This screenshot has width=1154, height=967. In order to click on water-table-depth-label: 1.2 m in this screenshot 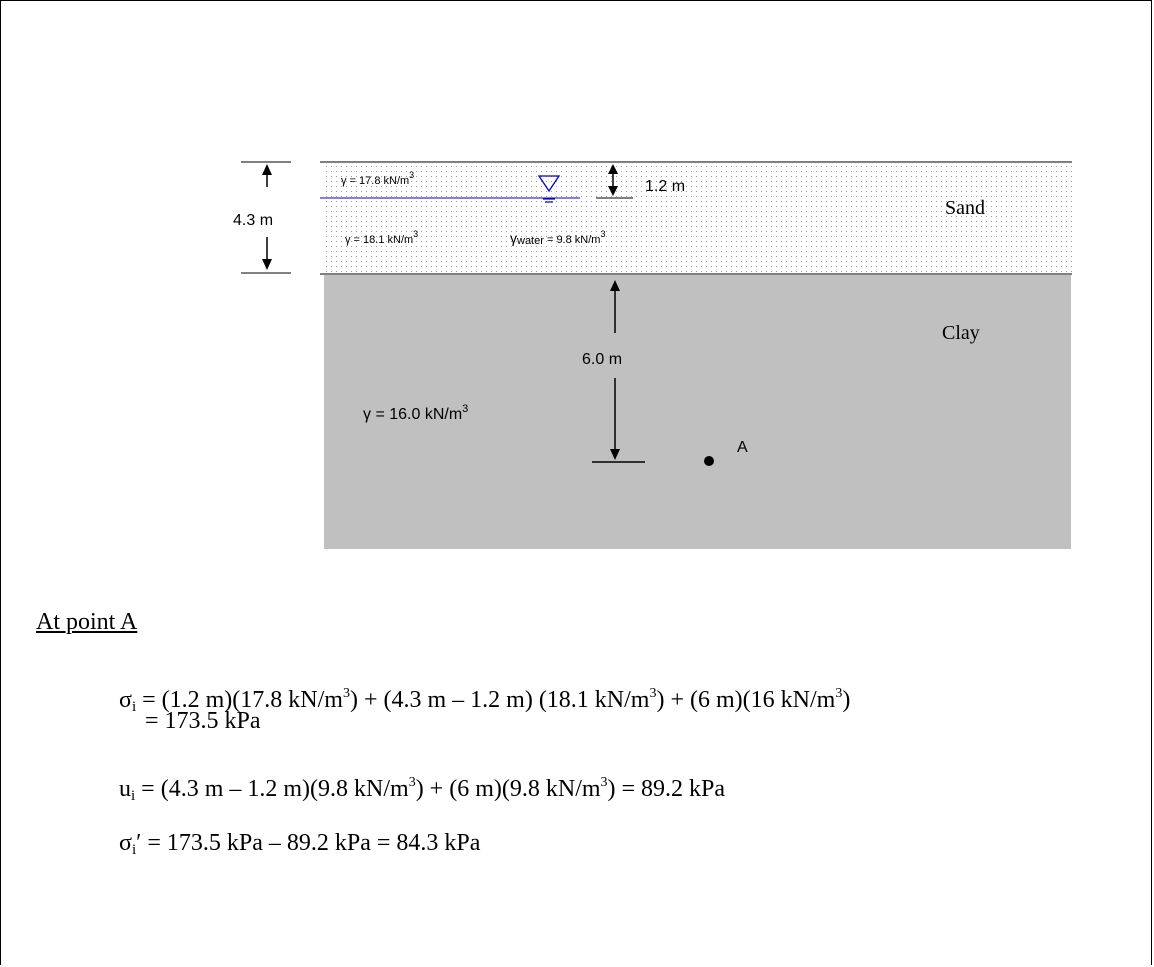, I will do `click(665, 186)`.